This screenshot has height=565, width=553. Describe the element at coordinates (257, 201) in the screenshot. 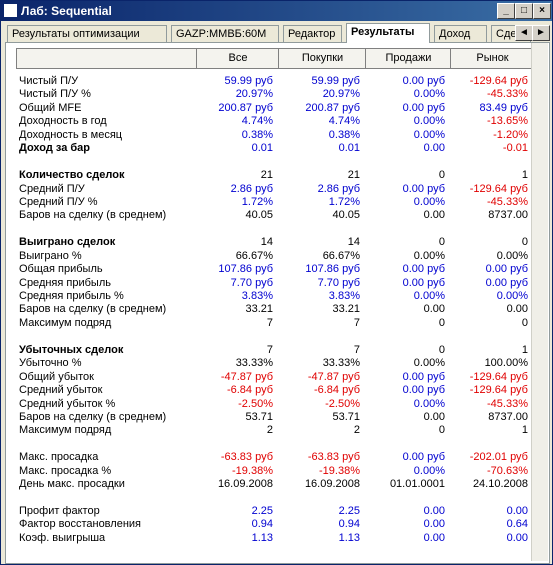

I see `cell-value: 1.72%` at that location.